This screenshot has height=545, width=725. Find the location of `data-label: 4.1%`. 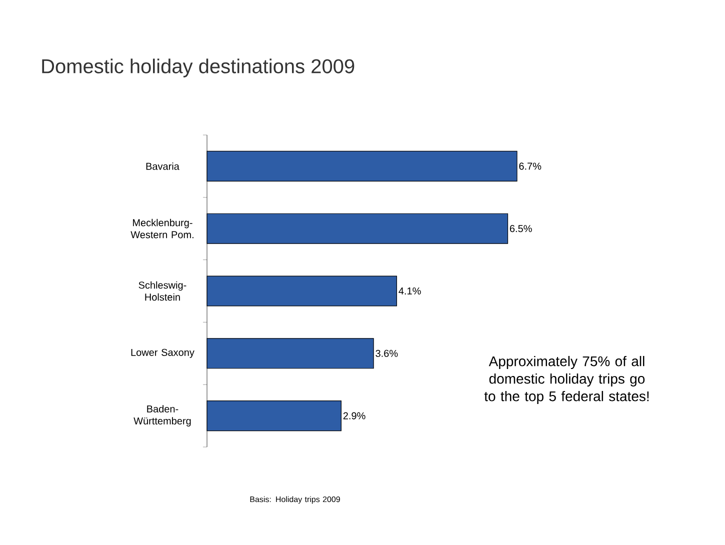

data-label: 4.1% is located at coordinates (409, 290).